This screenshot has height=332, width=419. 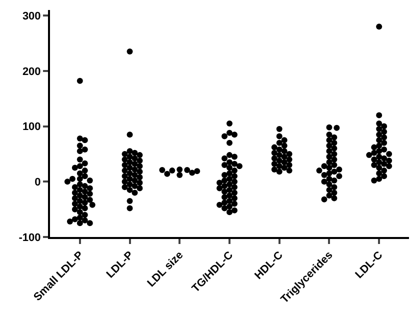 What do you see at coordinates (31, 127) in the screenshot?
I see `y-tick-label: 100` at bounding box center [31, 127].